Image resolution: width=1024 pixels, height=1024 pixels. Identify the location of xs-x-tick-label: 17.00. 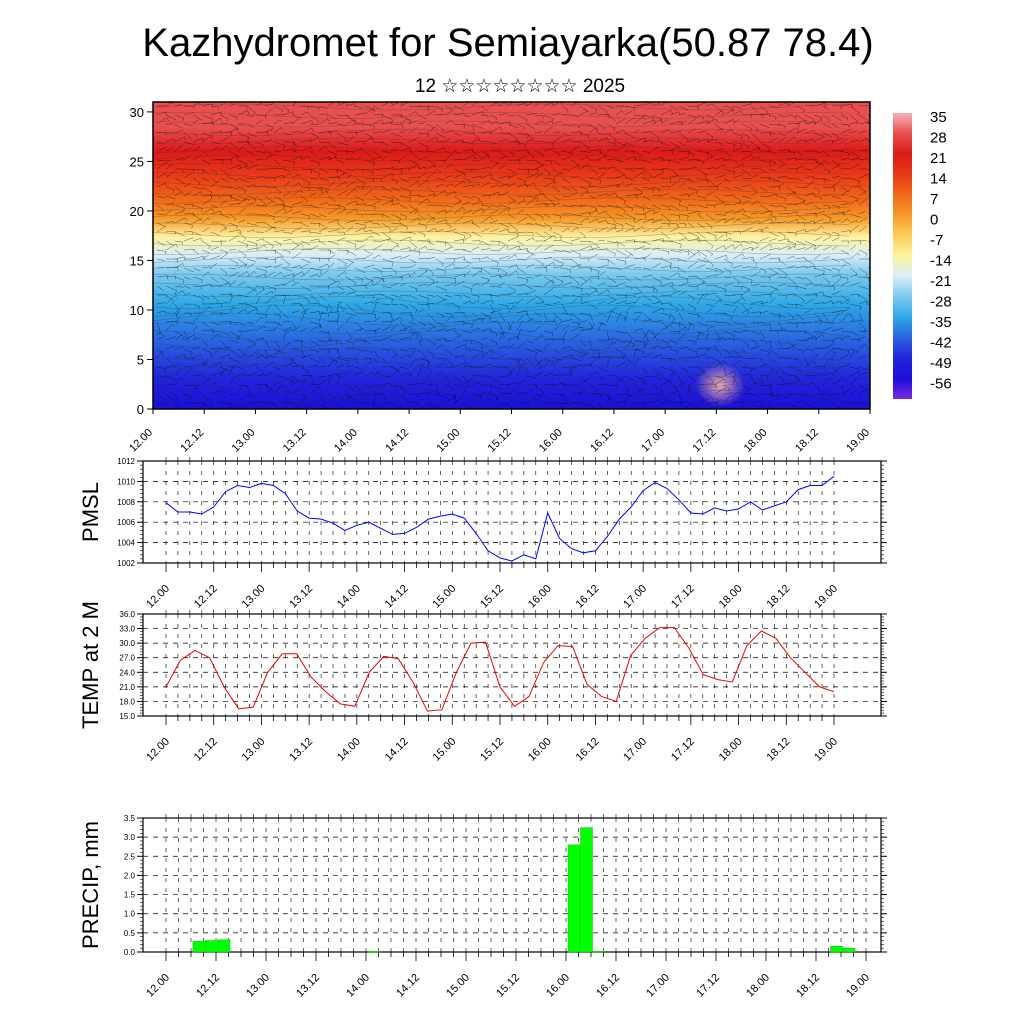
(653, 441).